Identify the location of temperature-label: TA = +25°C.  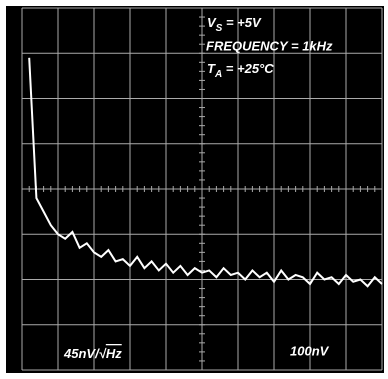
(240, 70).